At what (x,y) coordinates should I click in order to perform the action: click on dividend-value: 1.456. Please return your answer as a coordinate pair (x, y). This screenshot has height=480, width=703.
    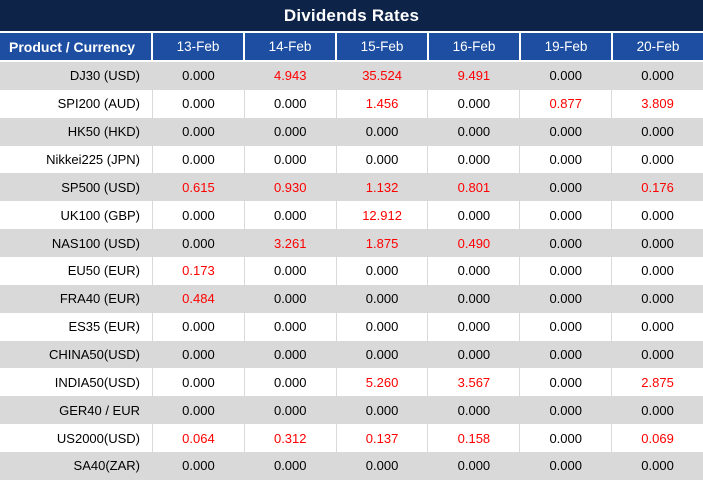
    Looking at the image, I should click on (383, 103).